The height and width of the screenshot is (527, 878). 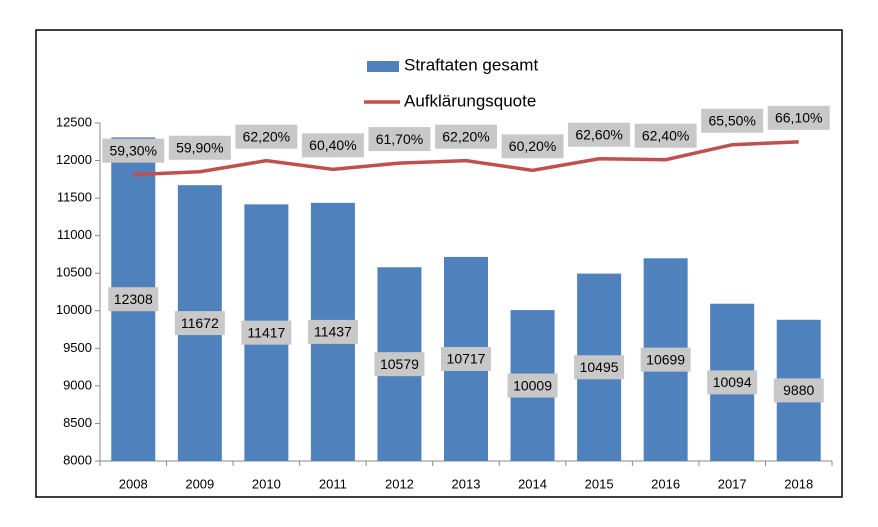 What do you see at coordinates (798, 483) in the screenshot?
I see `x-tick-label: 2018` at bounding box center [798, 483].